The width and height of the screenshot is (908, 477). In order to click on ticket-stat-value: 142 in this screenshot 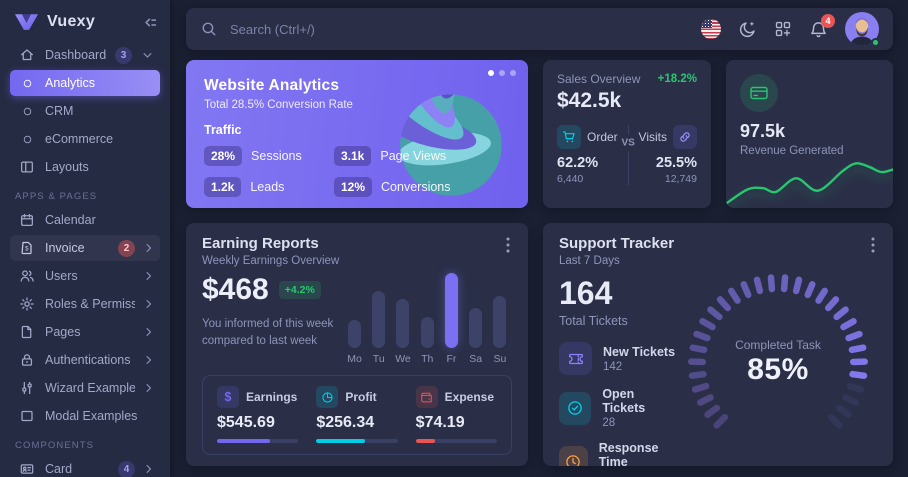, I will do `click(613, 366)`.